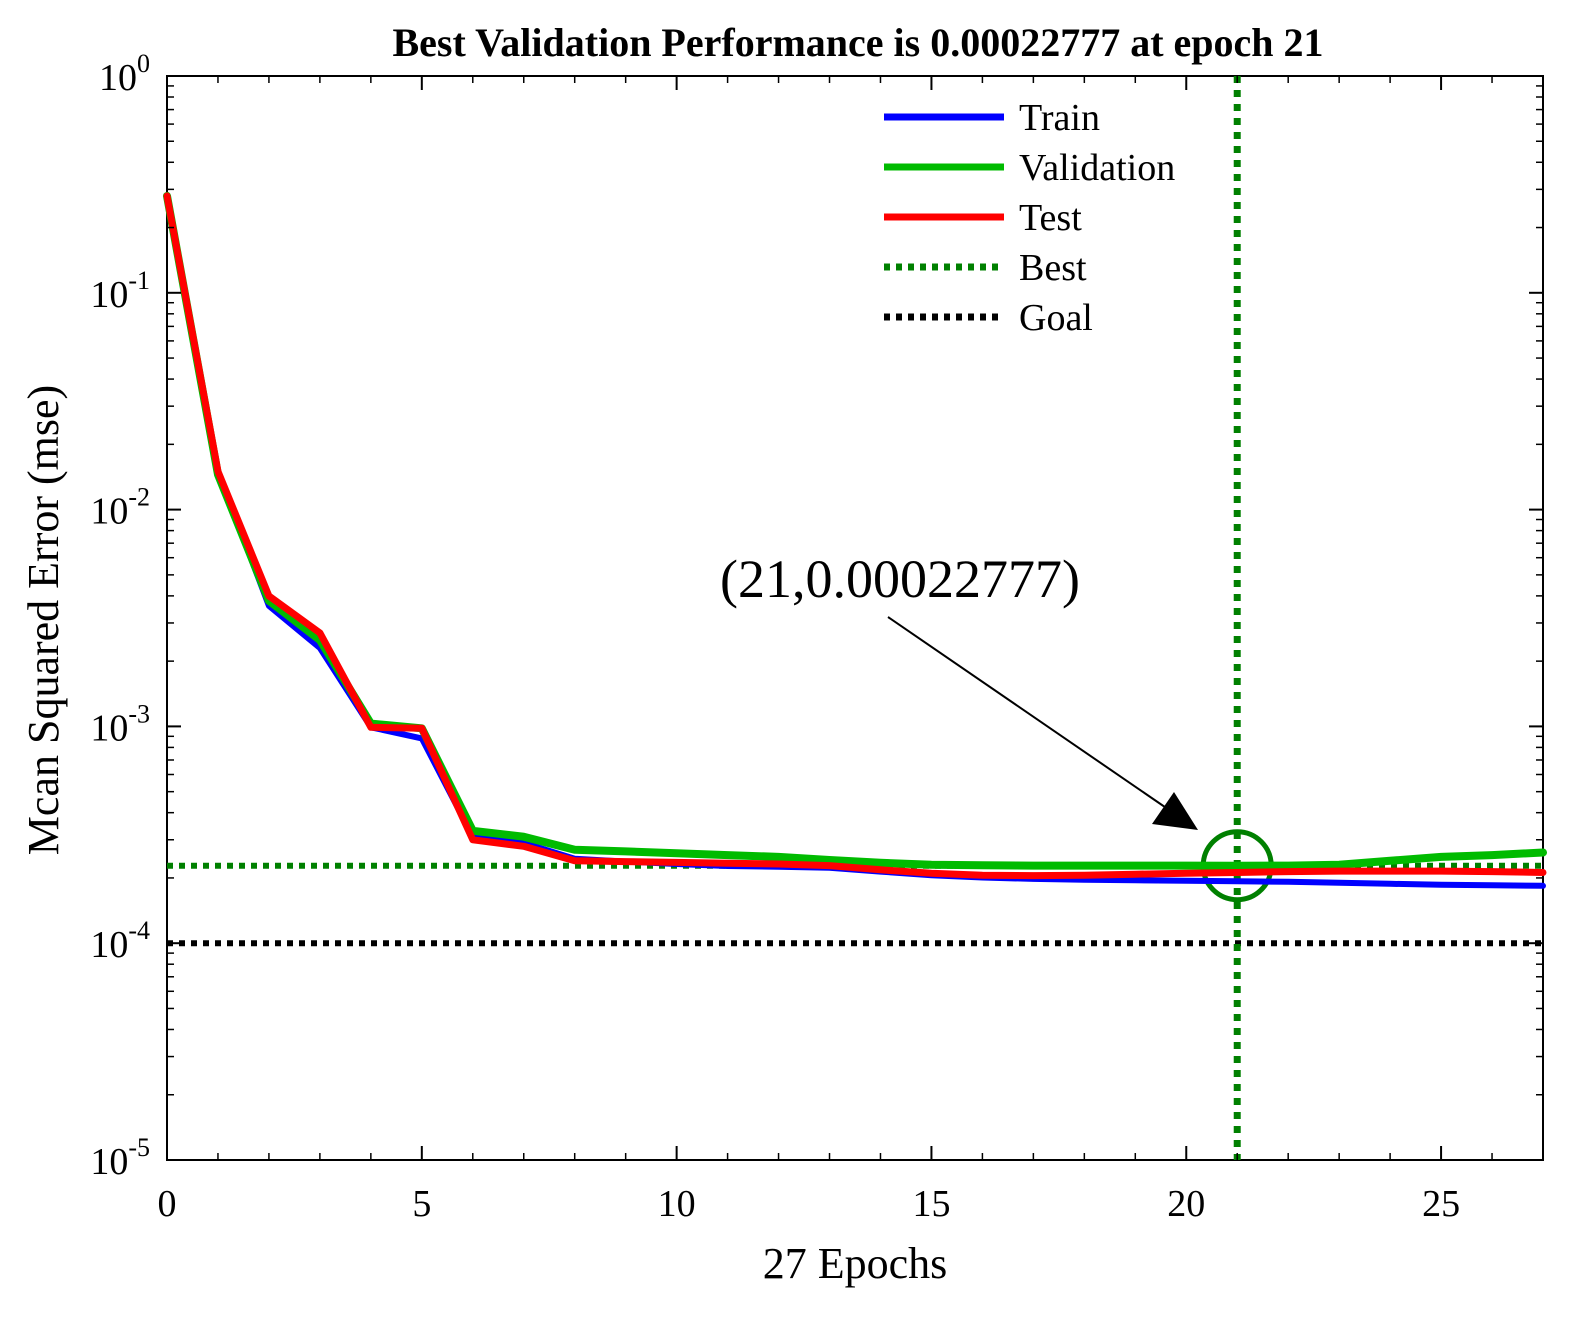  Describe the element at coordinates (1033, 716) in the screenshot. I see `annotation-arrow-shaft` at that location.